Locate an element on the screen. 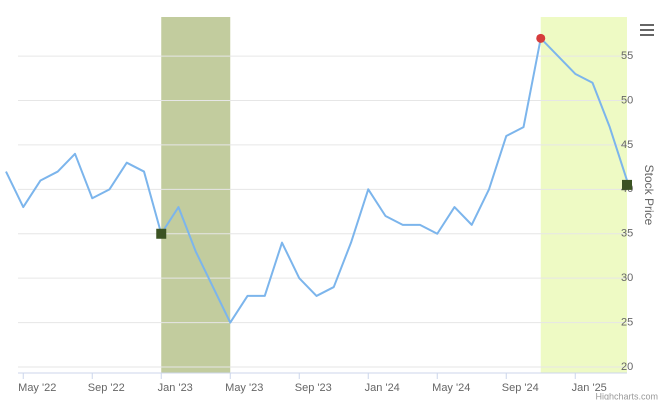 The image size is (660, 400). x-tick-label: Sep '23 is located at coordinates (313, 388).